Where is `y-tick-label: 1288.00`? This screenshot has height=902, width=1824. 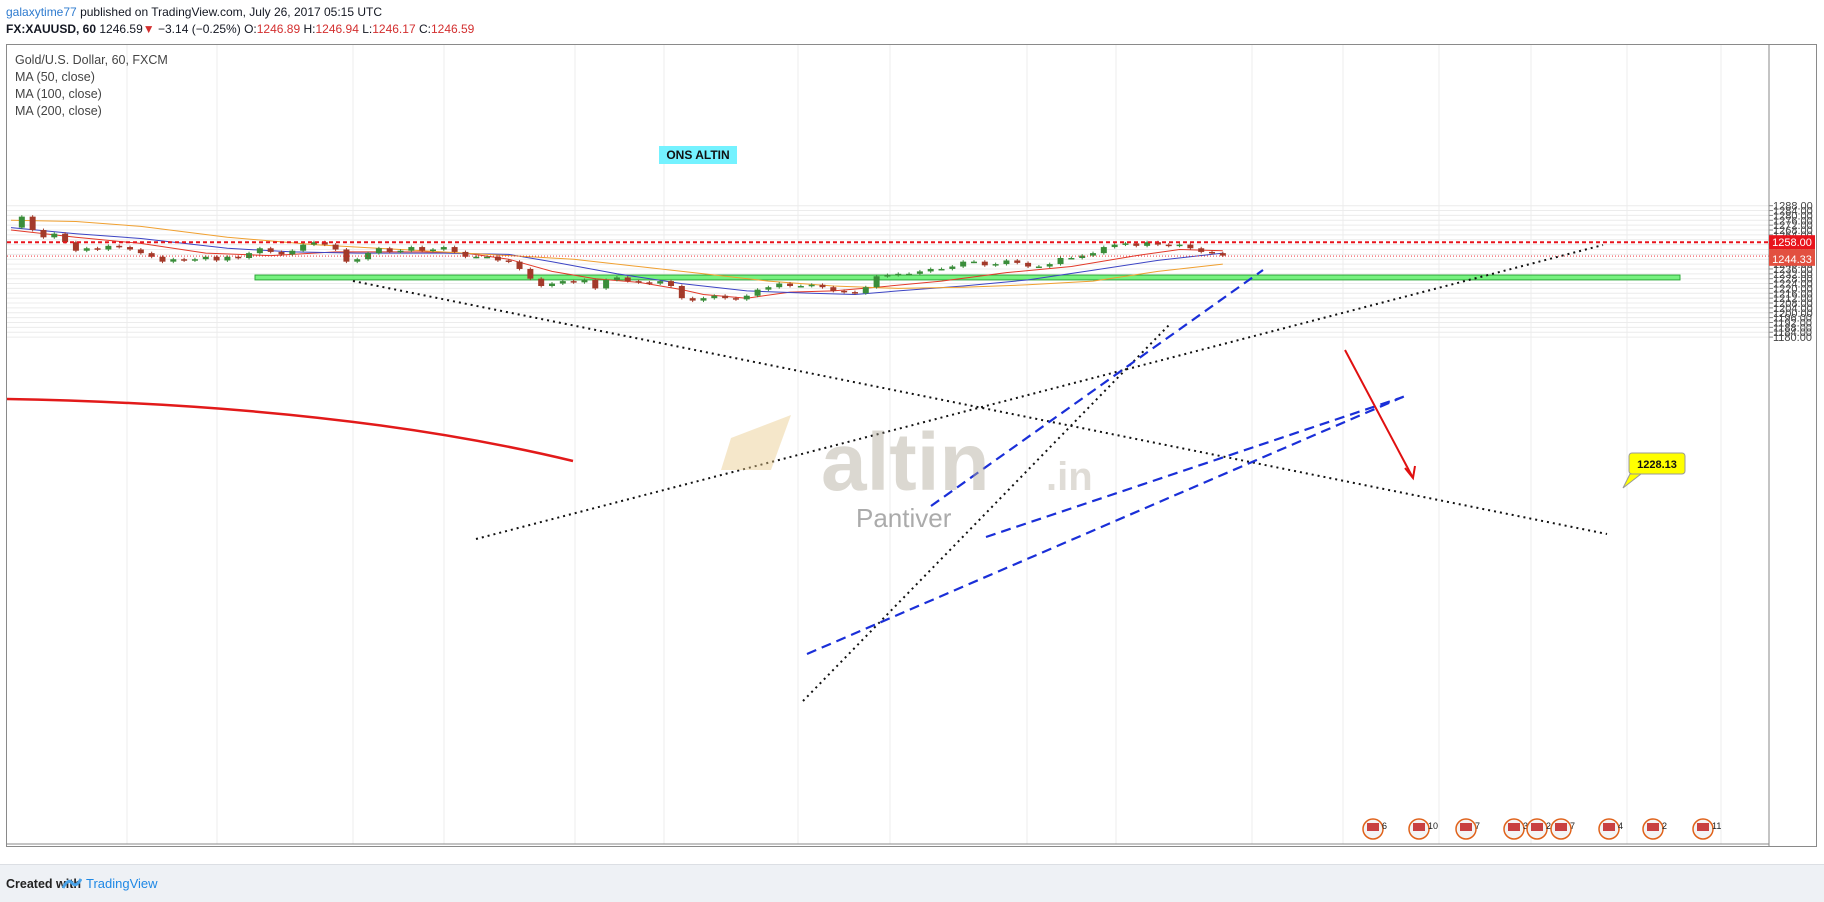
y-tick-label: 1288.00 is located at coordinates (1793, 207).